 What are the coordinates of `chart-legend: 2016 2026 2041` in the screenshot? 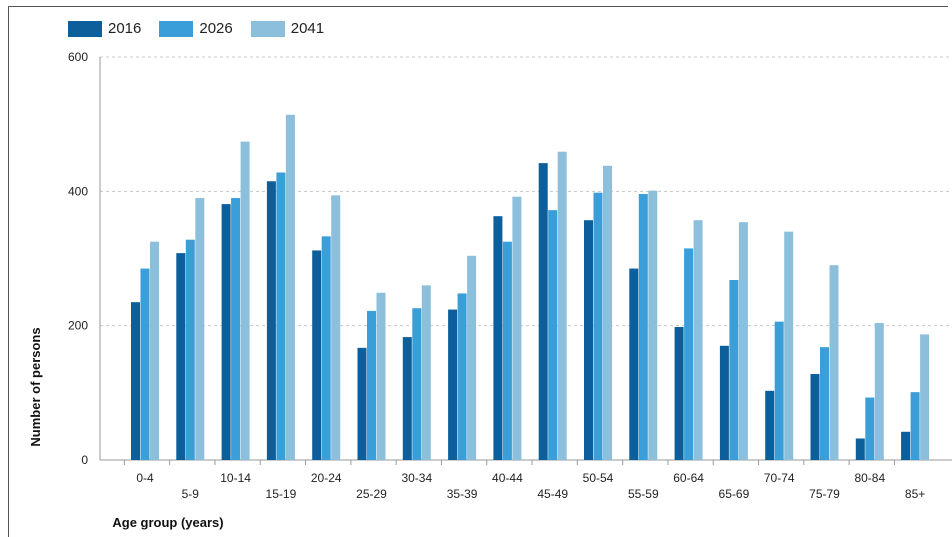 It's located at (196, 28).